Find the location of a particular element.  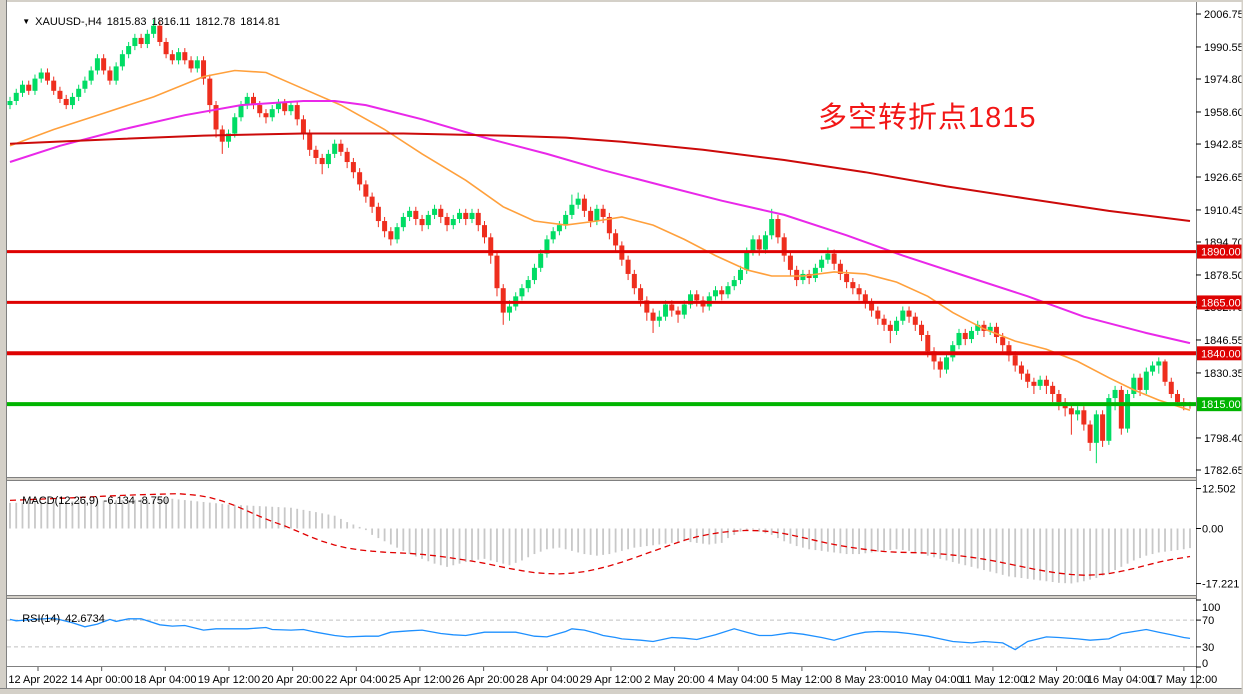

time-tick-label: 26 Apr 20:00 is located at coordinates (483, 680).